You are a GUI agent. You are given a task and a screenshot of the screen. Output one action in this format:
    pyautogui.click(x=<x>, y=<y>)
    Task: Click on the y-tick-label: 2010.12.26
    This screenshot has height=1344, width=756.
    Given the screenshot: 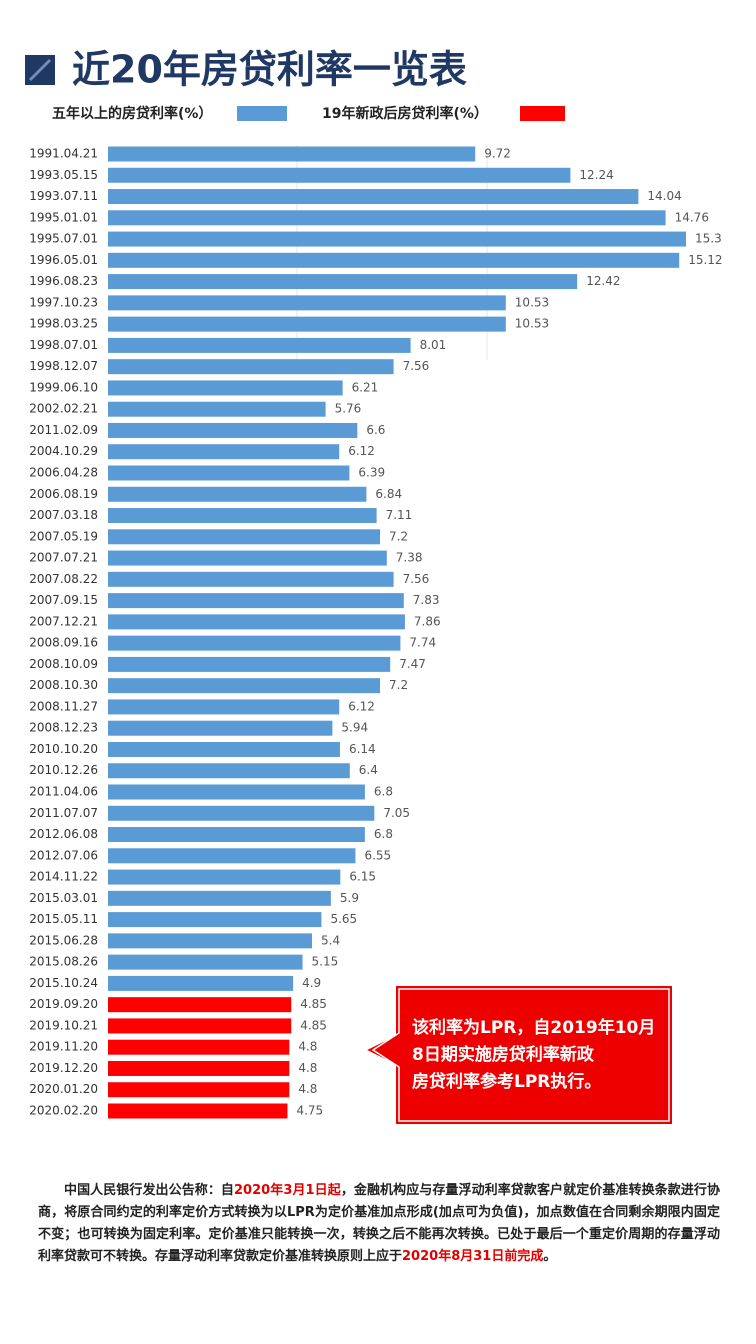 What is the action you would take?
    pyautogui.click(x=63, y=770)
    